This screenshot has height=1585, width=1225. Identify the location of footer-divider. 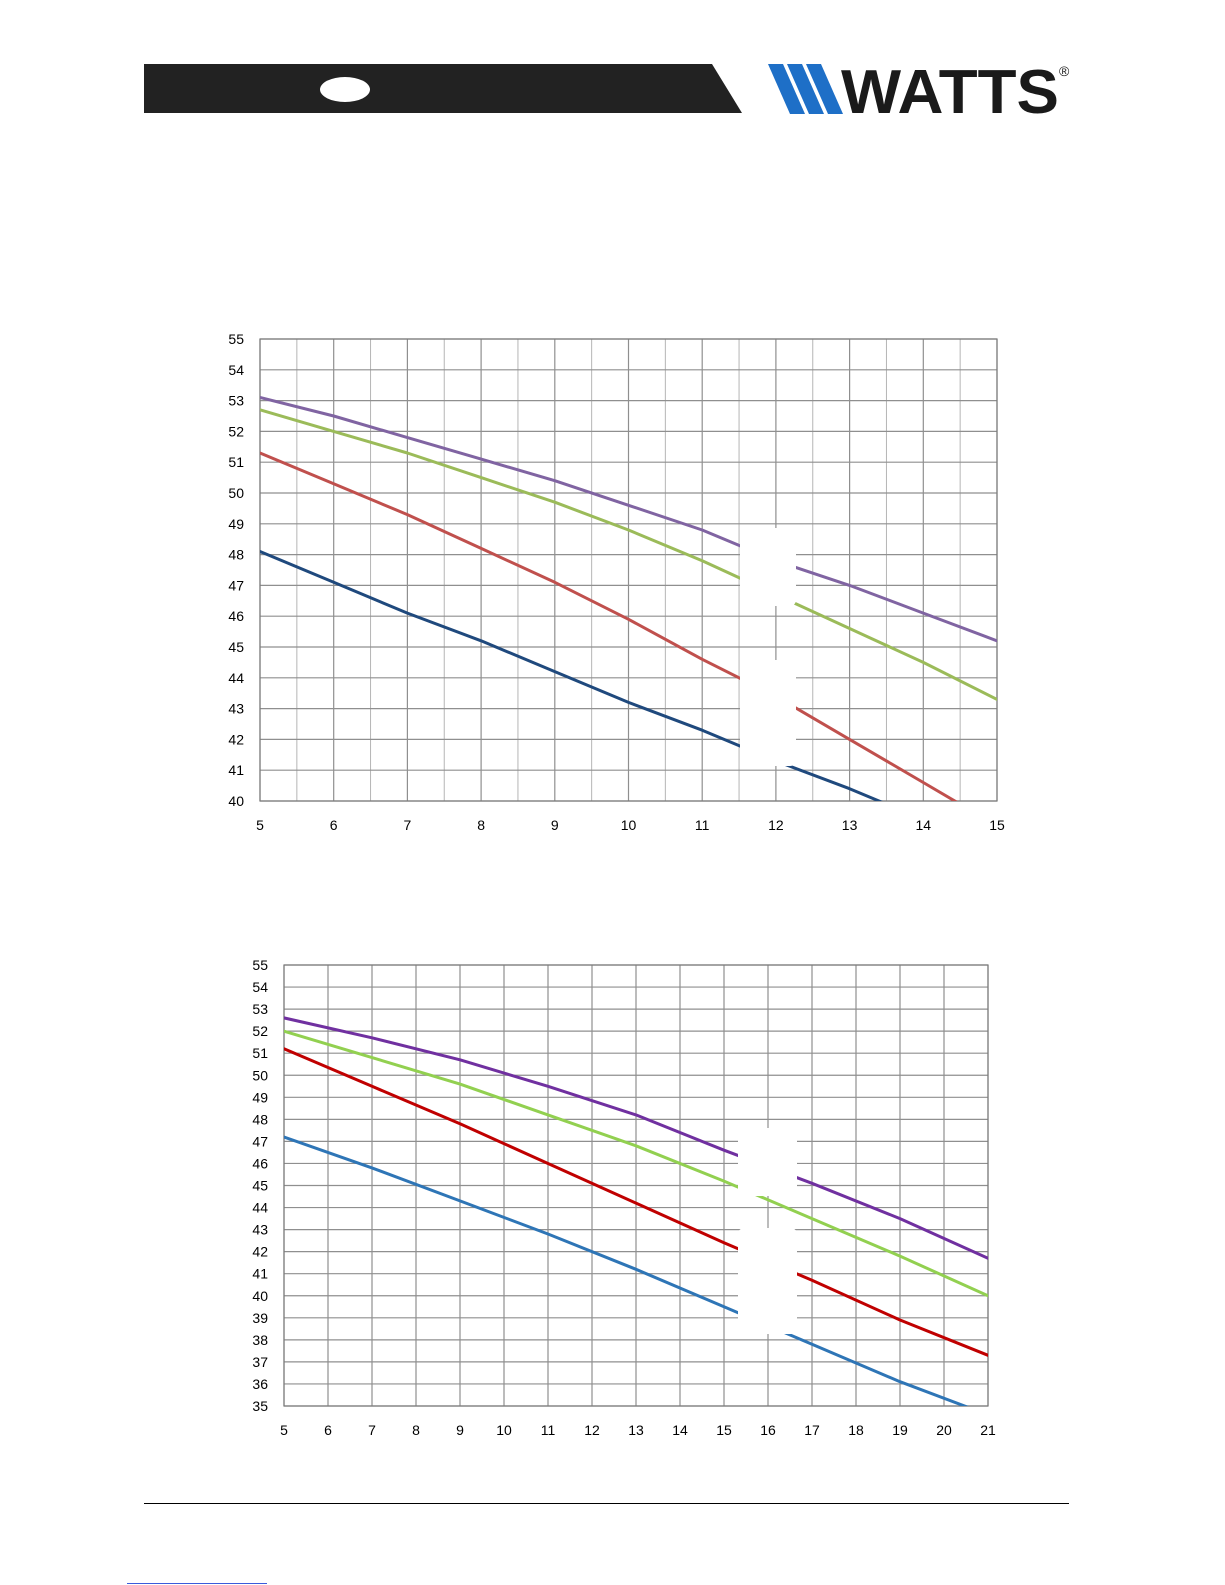
(606, 1503).